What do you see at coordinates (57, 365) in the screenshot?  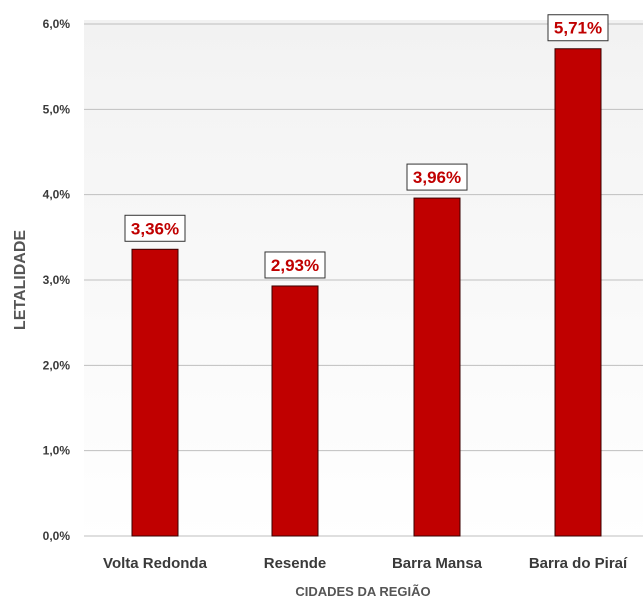 I see `y-tick-label: 2,0%` at bounding box center [57, 365].